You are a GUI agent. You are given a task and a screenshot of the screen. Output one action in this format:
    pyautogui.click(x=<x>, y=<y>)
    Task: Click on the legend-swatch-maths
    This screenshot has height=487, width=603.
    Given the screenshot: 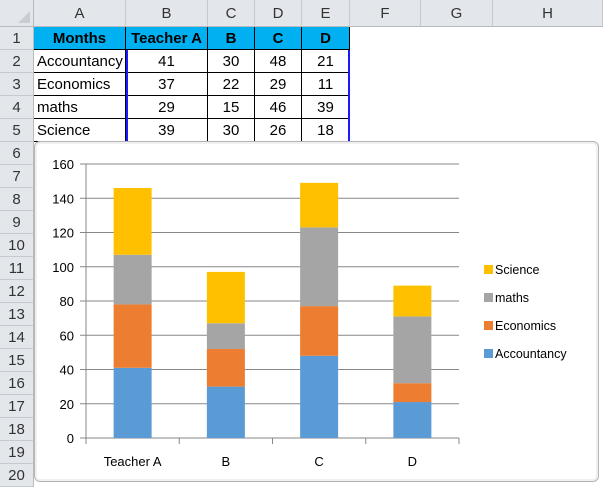 What is the action you would take?
    pyautogui.click(x=488, y=297)
    